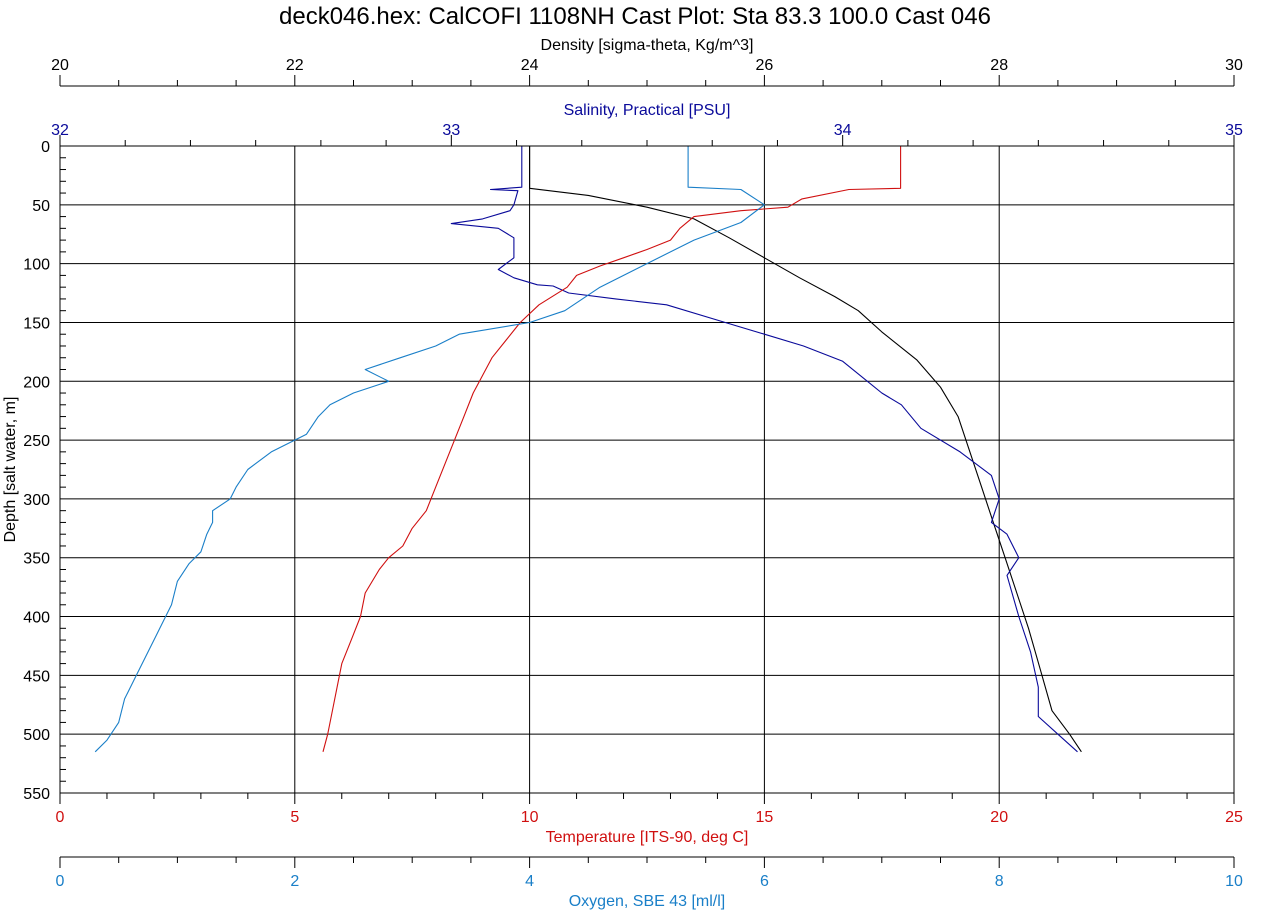 The width and height of the screenshot is (1270, 915). I want to click on depth-tick-label: 100, so click(36, 265).